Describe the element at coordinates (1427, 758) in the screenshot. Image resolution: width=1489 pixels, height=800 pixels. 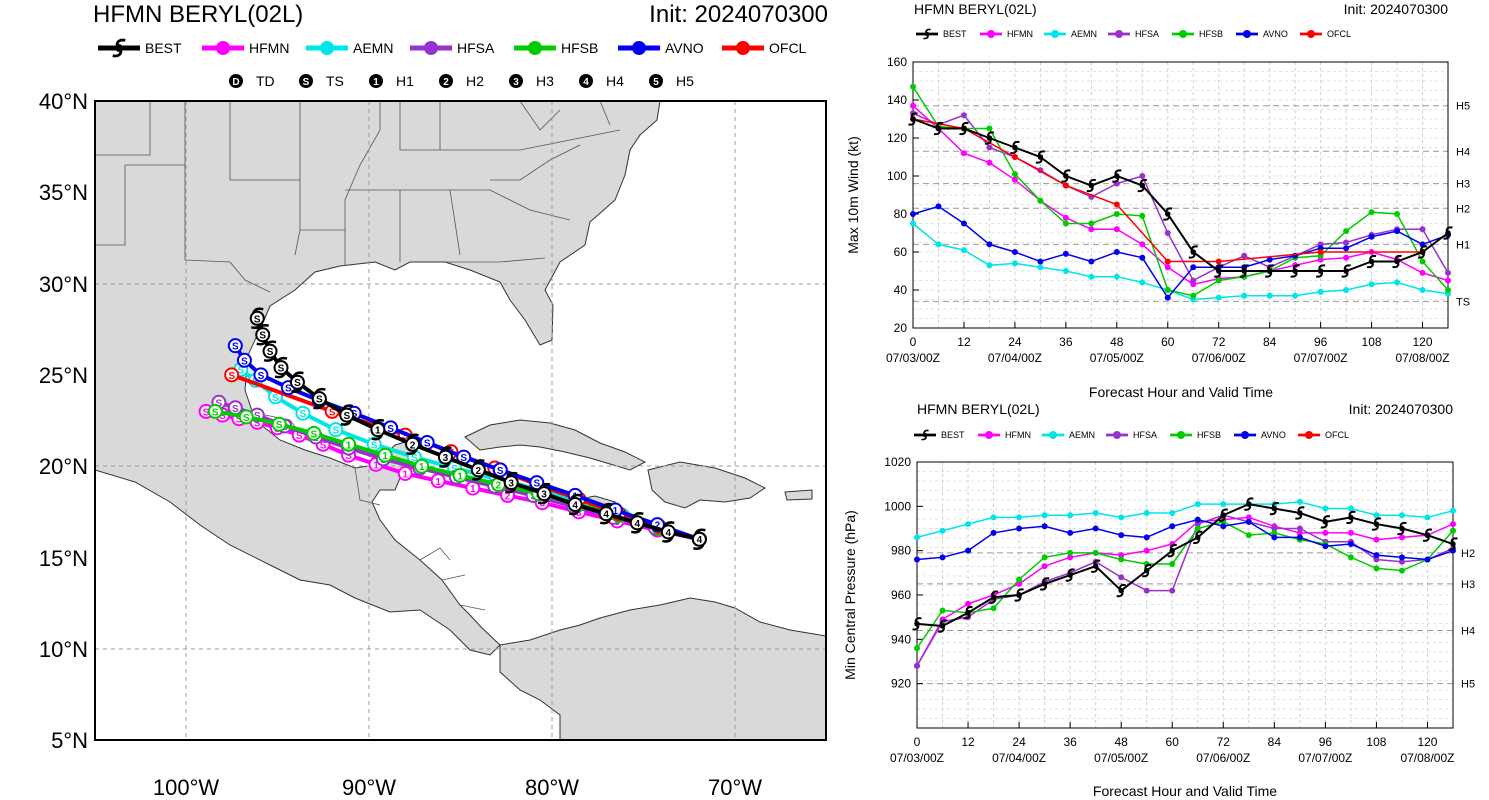
I see `pres-date-label: 07/08/00Z` at that location.